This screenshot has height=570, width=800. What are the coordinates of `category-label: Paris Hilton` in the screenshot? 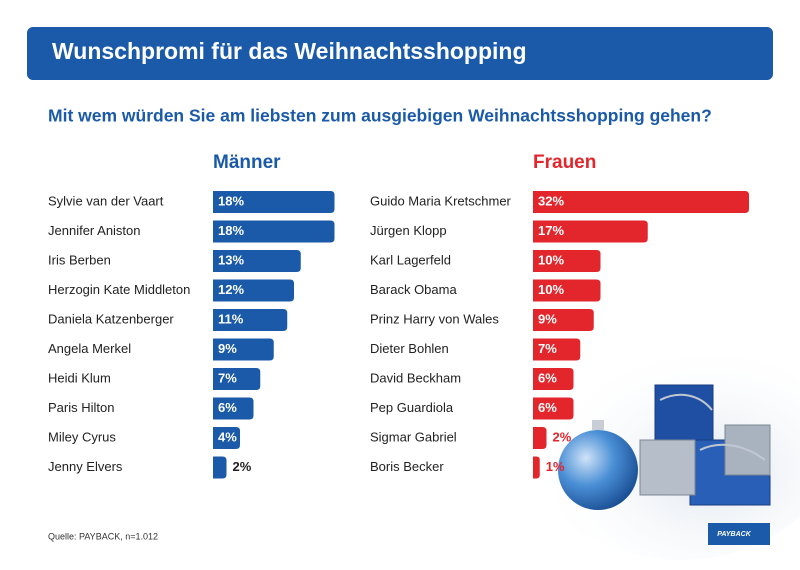 It's located at (81, 407).